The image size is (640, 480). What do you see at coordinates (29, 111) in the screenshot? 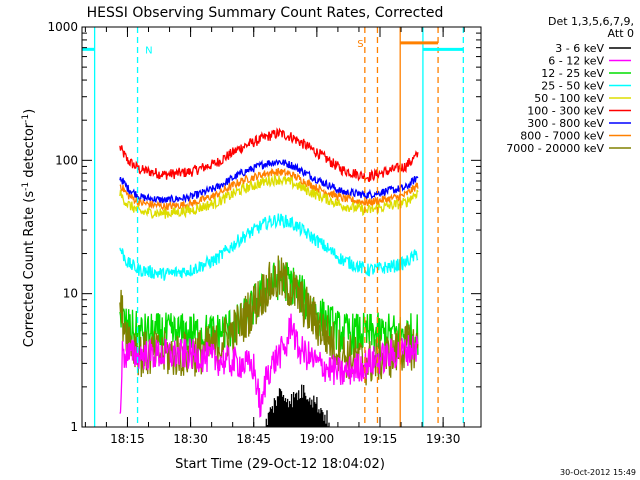
I see `y-axis-label-end: )` at bounding box center [29, 111].